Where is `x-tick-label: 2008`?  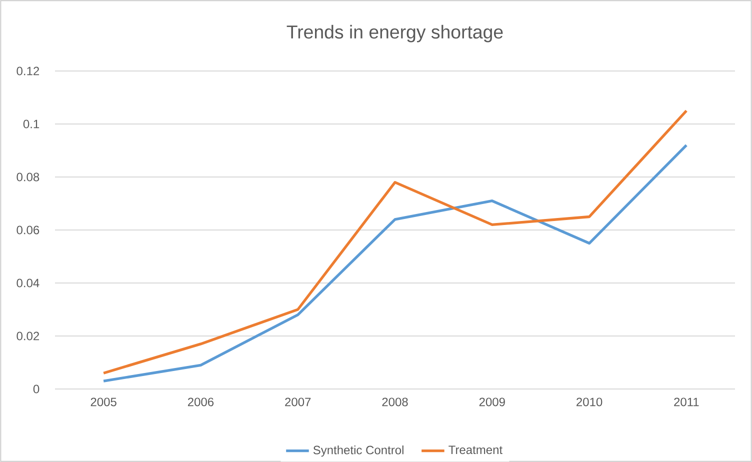
x-tick-label: 2008 is located at coordinates (395, 402).